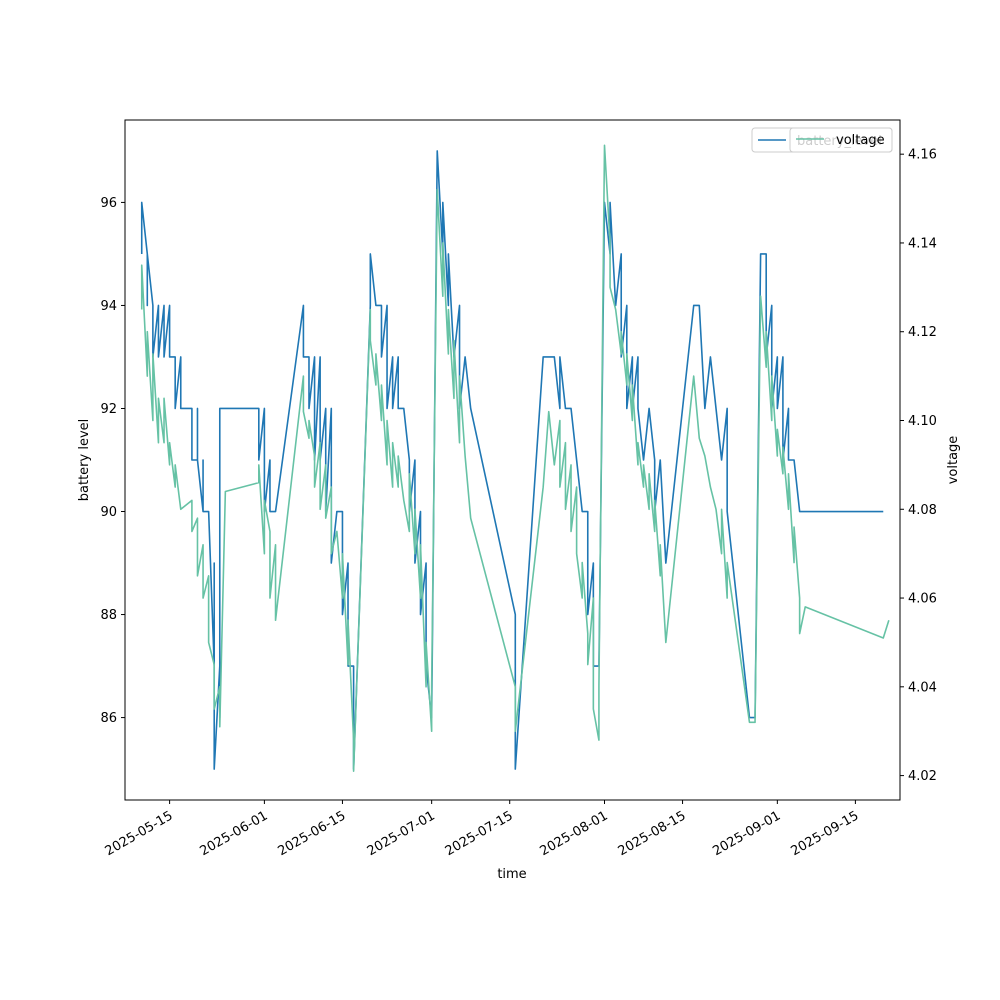  What do you see at coordinates (918, 466) in the screenshot?
I see `right-axis: 4.02 4.04 4.06 4.08 4.10 4.12 4.14 4.16` at bounding box center [918, 466].